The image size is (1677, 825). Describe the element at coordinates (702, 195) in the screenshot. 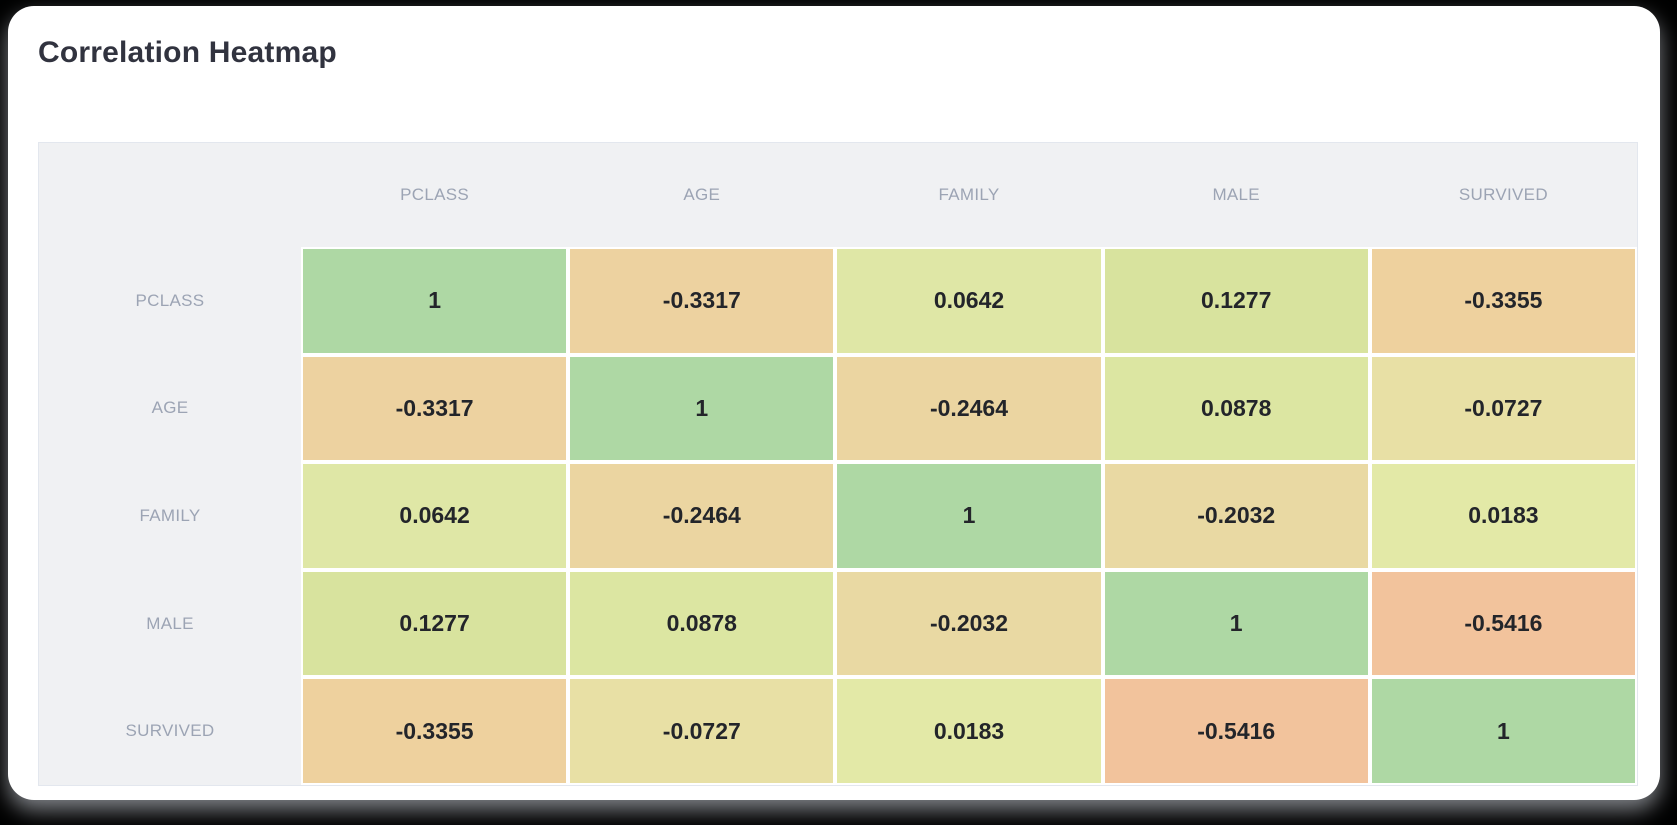

I see `column-header: AGE` at that location.